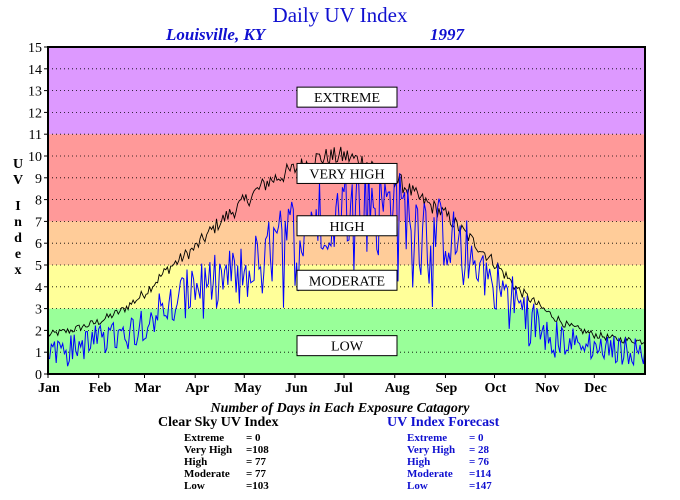 The width and height of the screenshot is (680, 500). Describe the element at coordinates (453, 486) in the screenshot. I see `stat-row-low: Low =147` at that location.